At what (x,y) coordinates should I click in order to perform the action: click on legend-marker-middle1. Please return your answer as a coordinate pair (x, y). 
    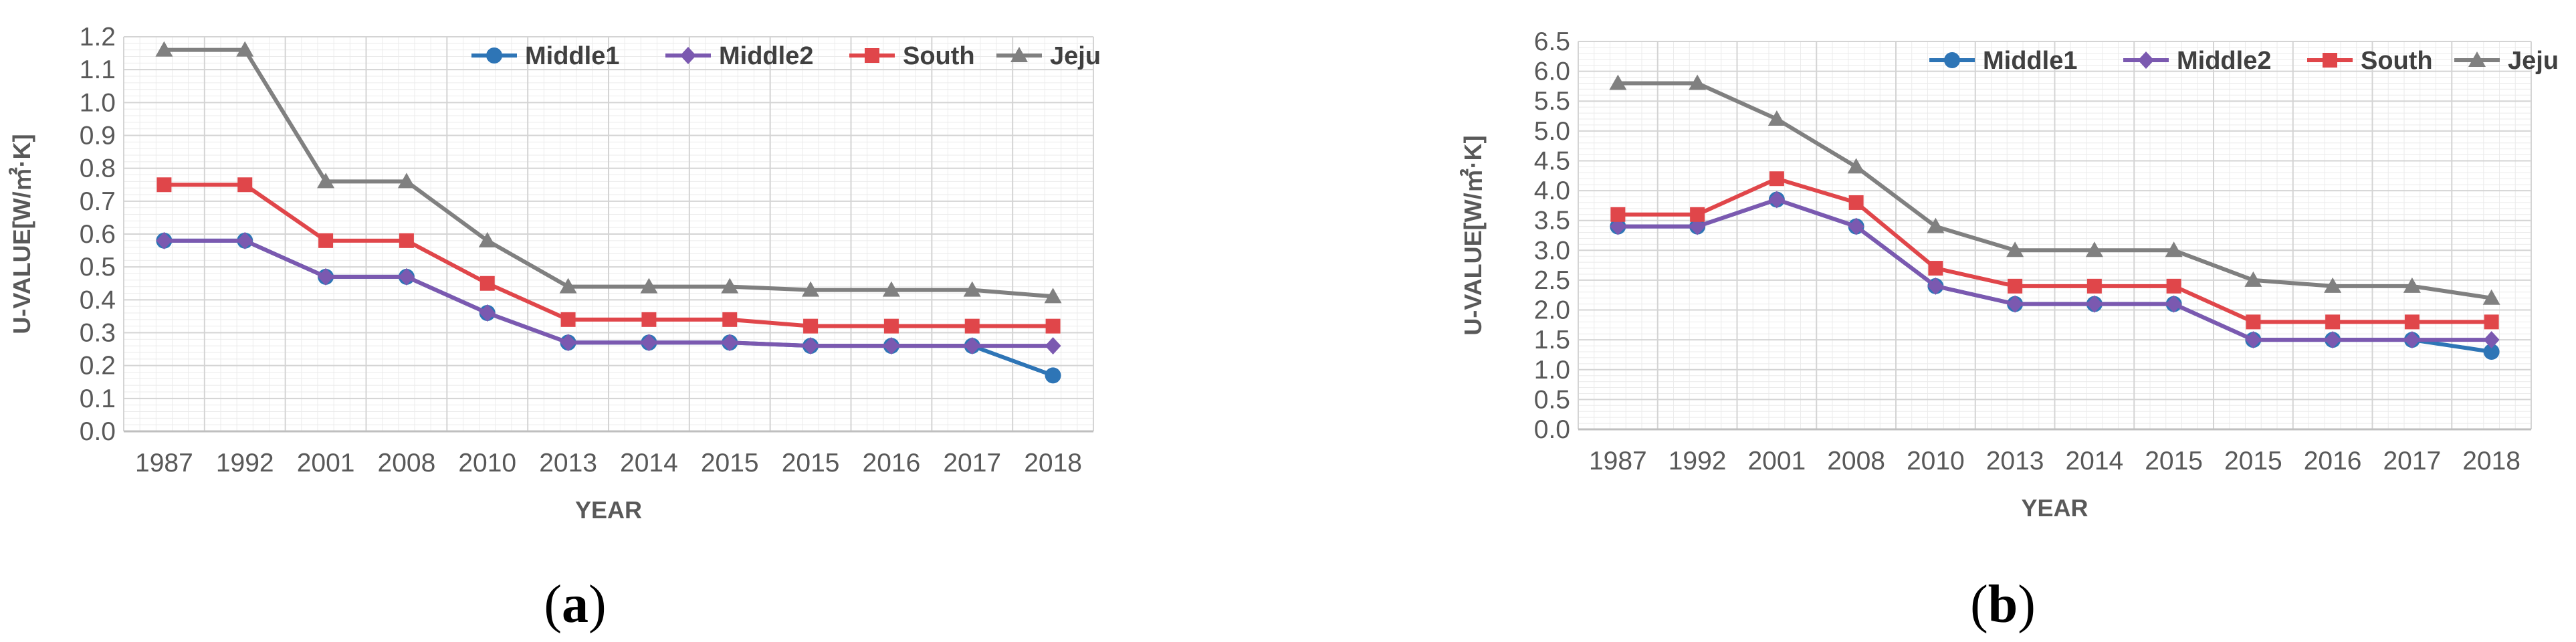
    Looking at the image, I should click on (1952, 60).